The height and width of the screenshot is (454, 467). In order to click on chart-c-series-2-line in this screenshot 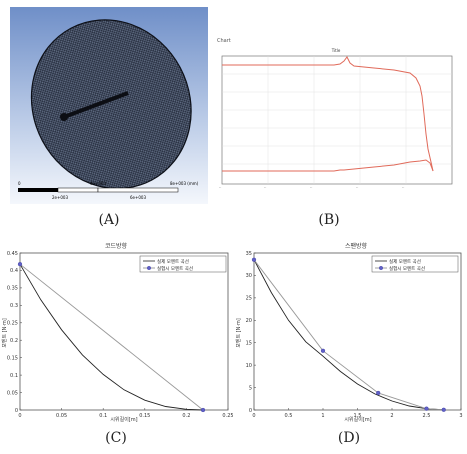, I will do `click(111, 337)`.